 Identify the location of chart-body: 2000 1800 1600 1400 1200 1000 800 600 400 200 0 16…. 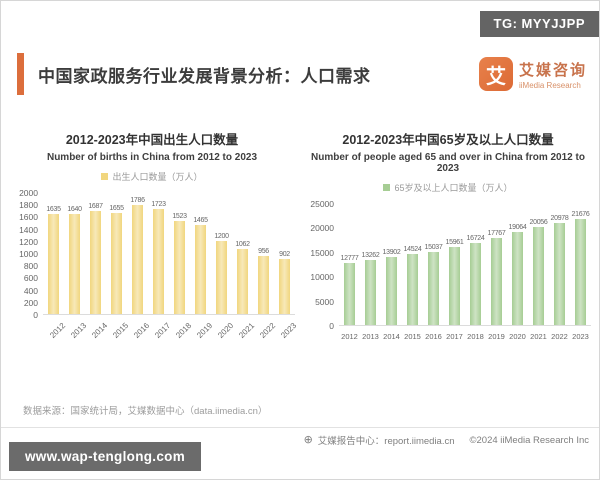
(152, 254).